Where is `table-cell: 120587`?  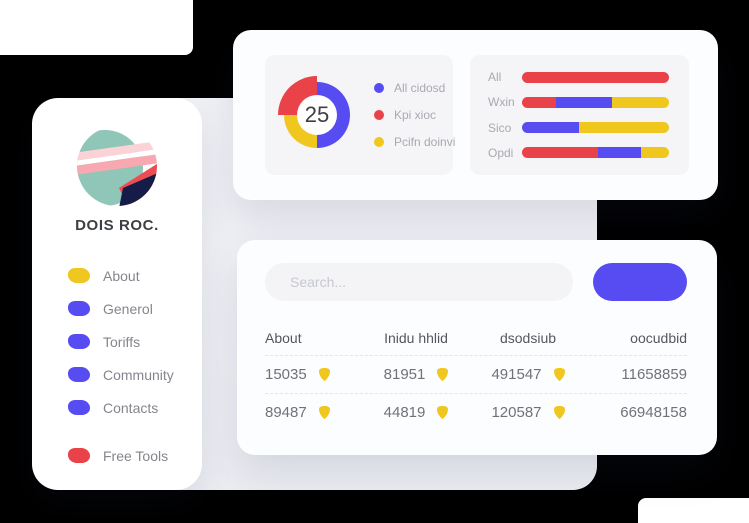 table-cell: 120587 is located at coordinates (528, 412).